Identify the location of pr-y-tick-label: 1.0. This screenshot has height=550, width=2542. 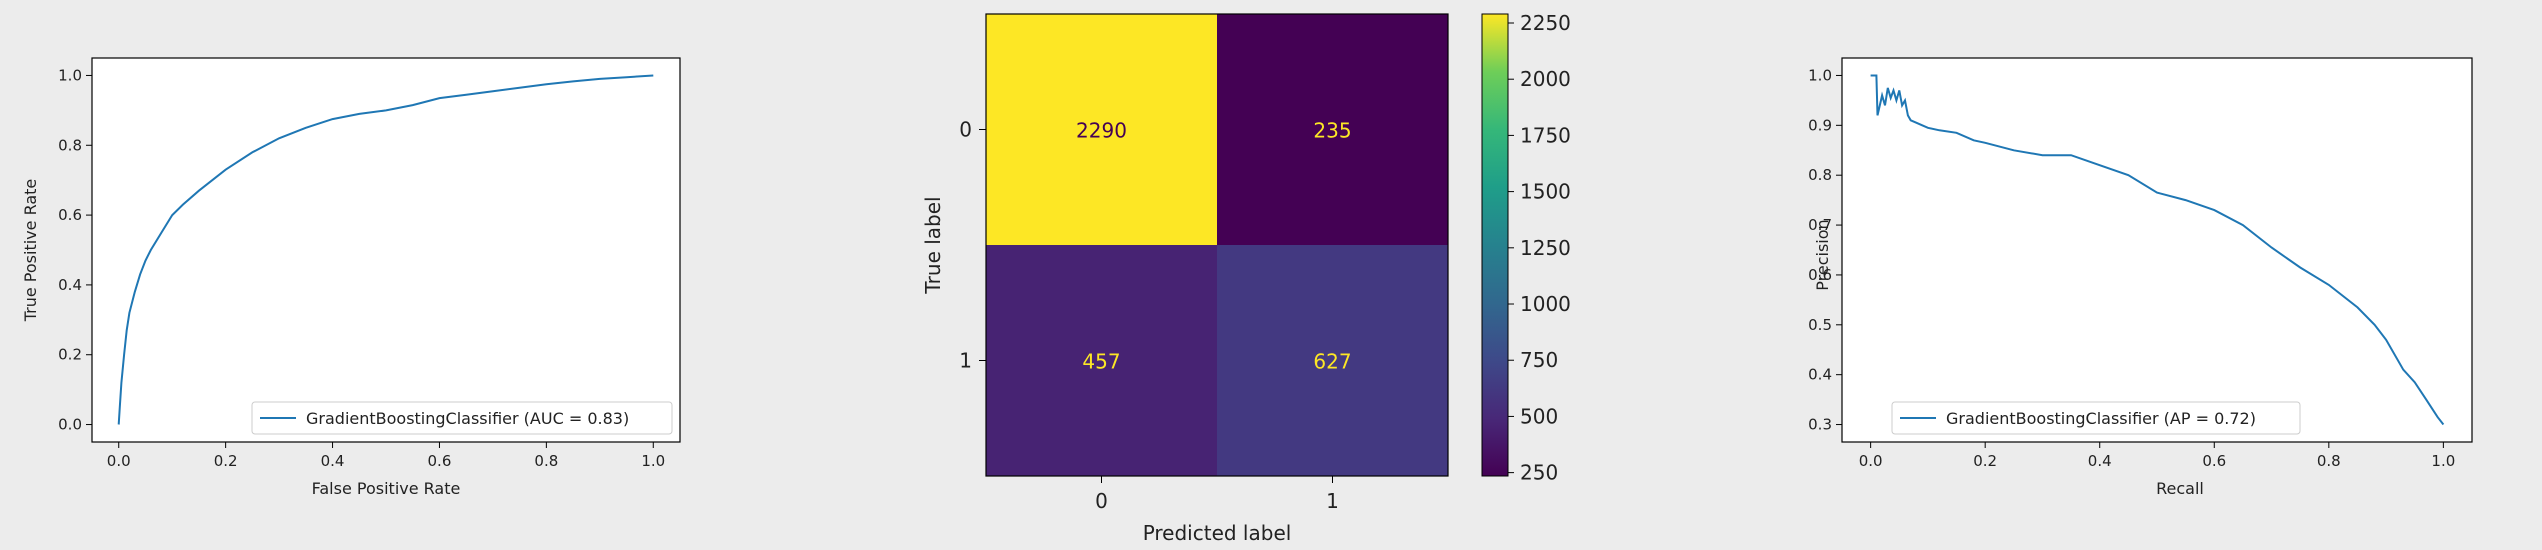
(1820, 75).